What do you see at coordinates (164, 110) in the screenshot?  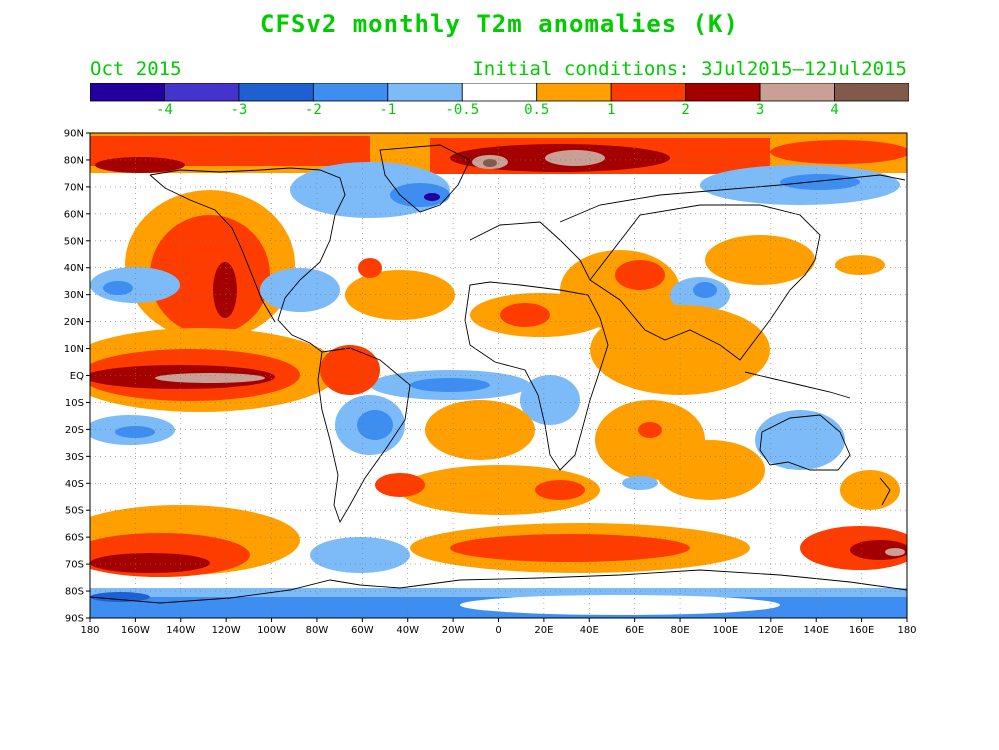 I see `colorbar-tick-label: -4` at bounding box center [164, 110].